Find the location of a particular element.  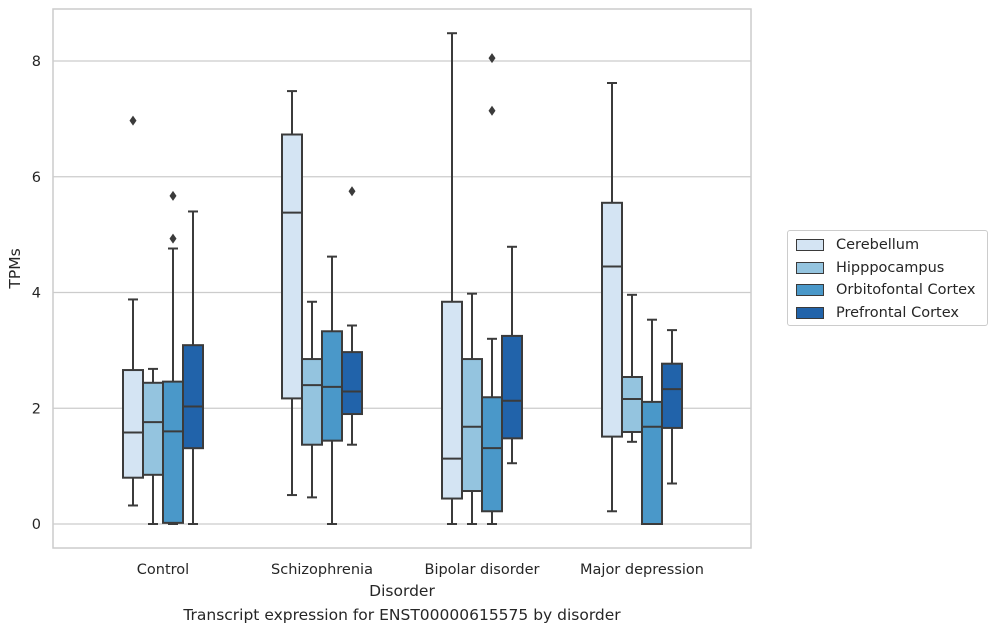

legend-item: Orbitofontal Cortex is located at coordinates (885, 290).